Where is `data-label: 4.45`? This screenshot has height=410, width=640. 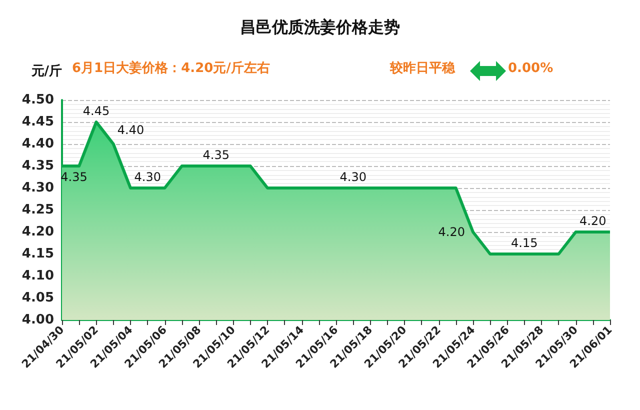
data-label: 4.45 is located at coordinates (96, 111).